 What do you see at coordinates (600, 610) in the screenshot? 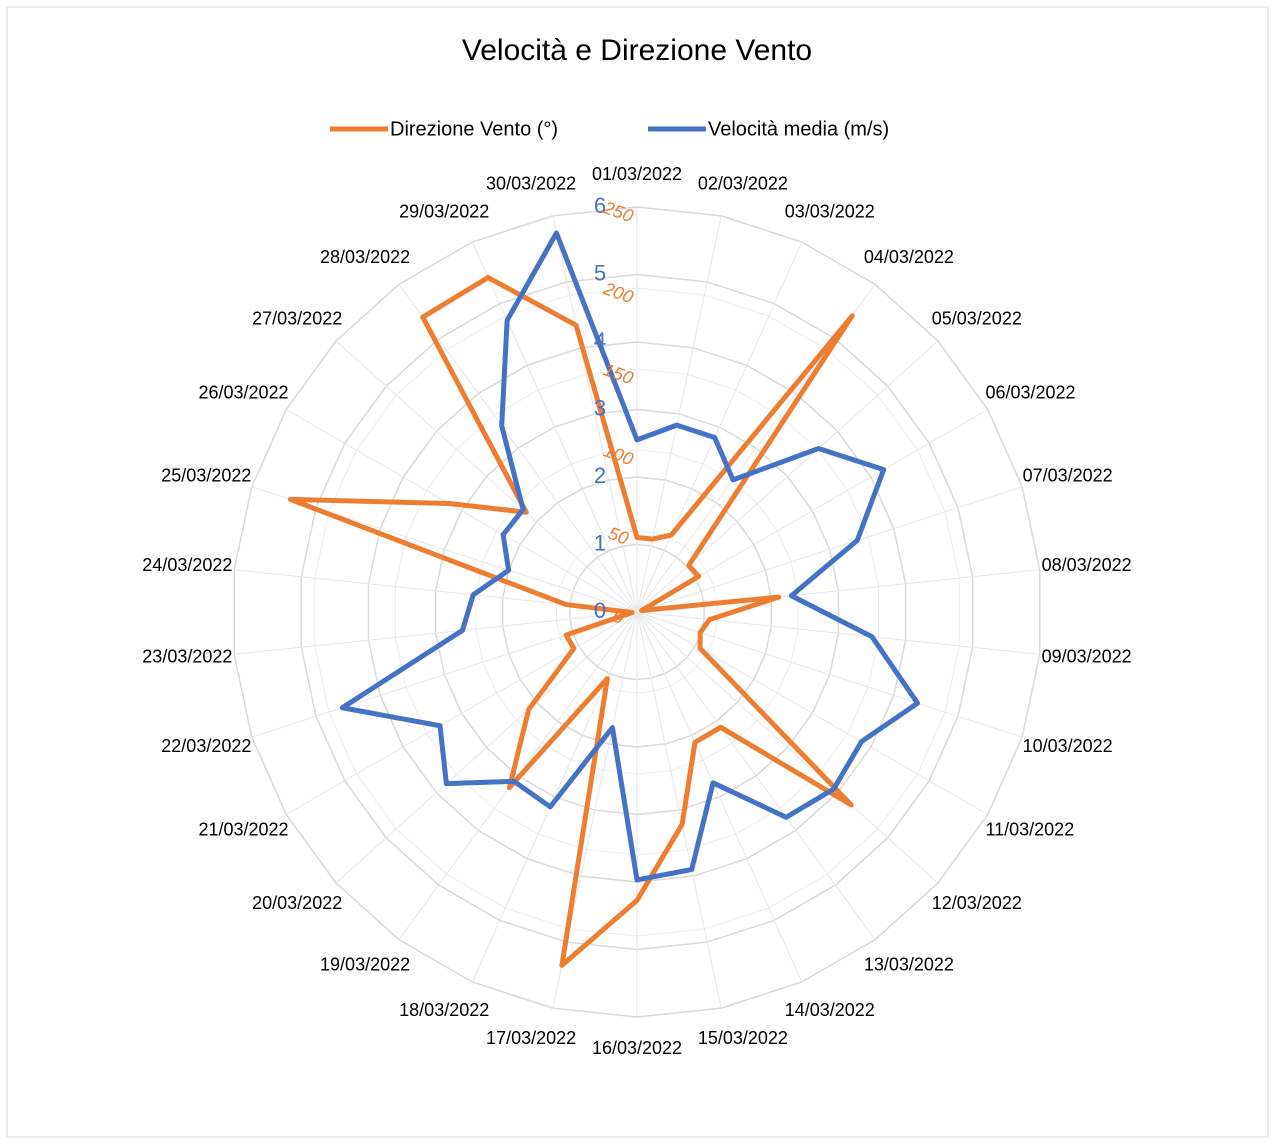
I see `y2-tick-label: 0` at bounding box center [600, 610].